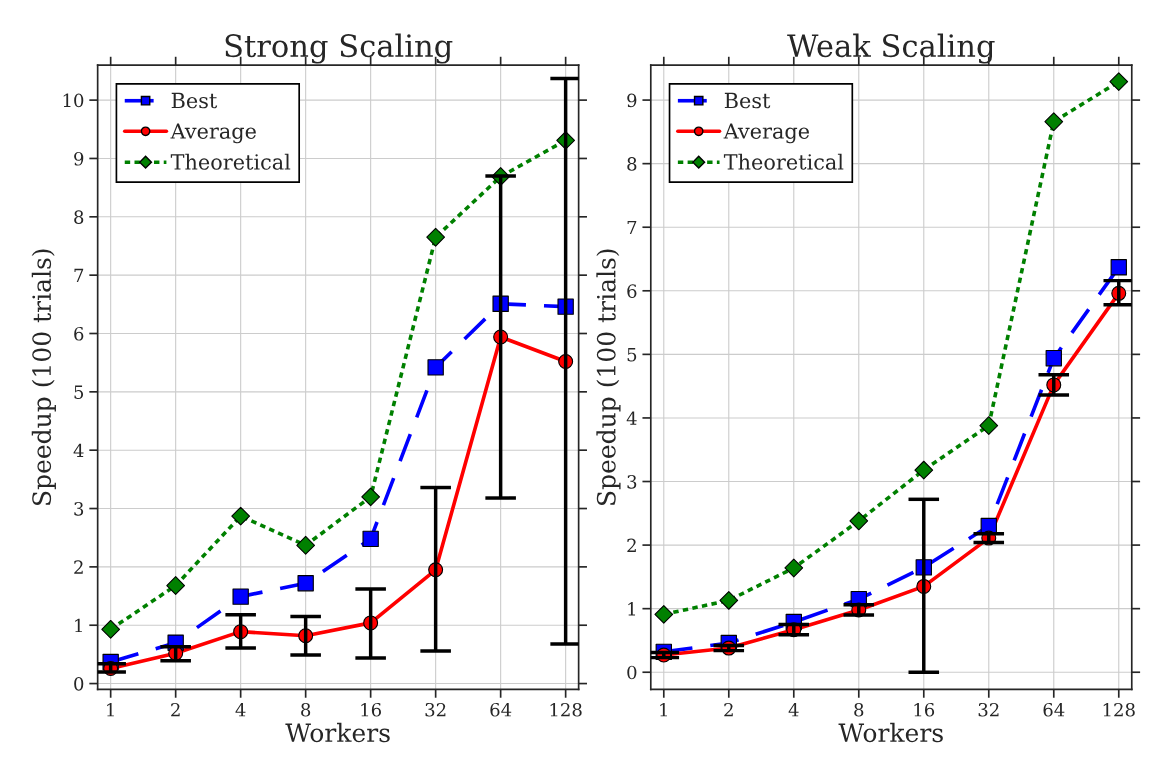  I want to click on chart-title: Strong Scaling, so click(339, 48).